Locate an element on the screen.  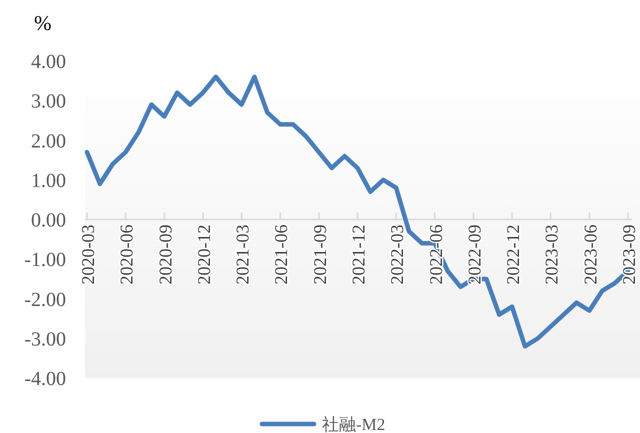
y-tick-label: 0.00 is located at coordinates (48, 221).